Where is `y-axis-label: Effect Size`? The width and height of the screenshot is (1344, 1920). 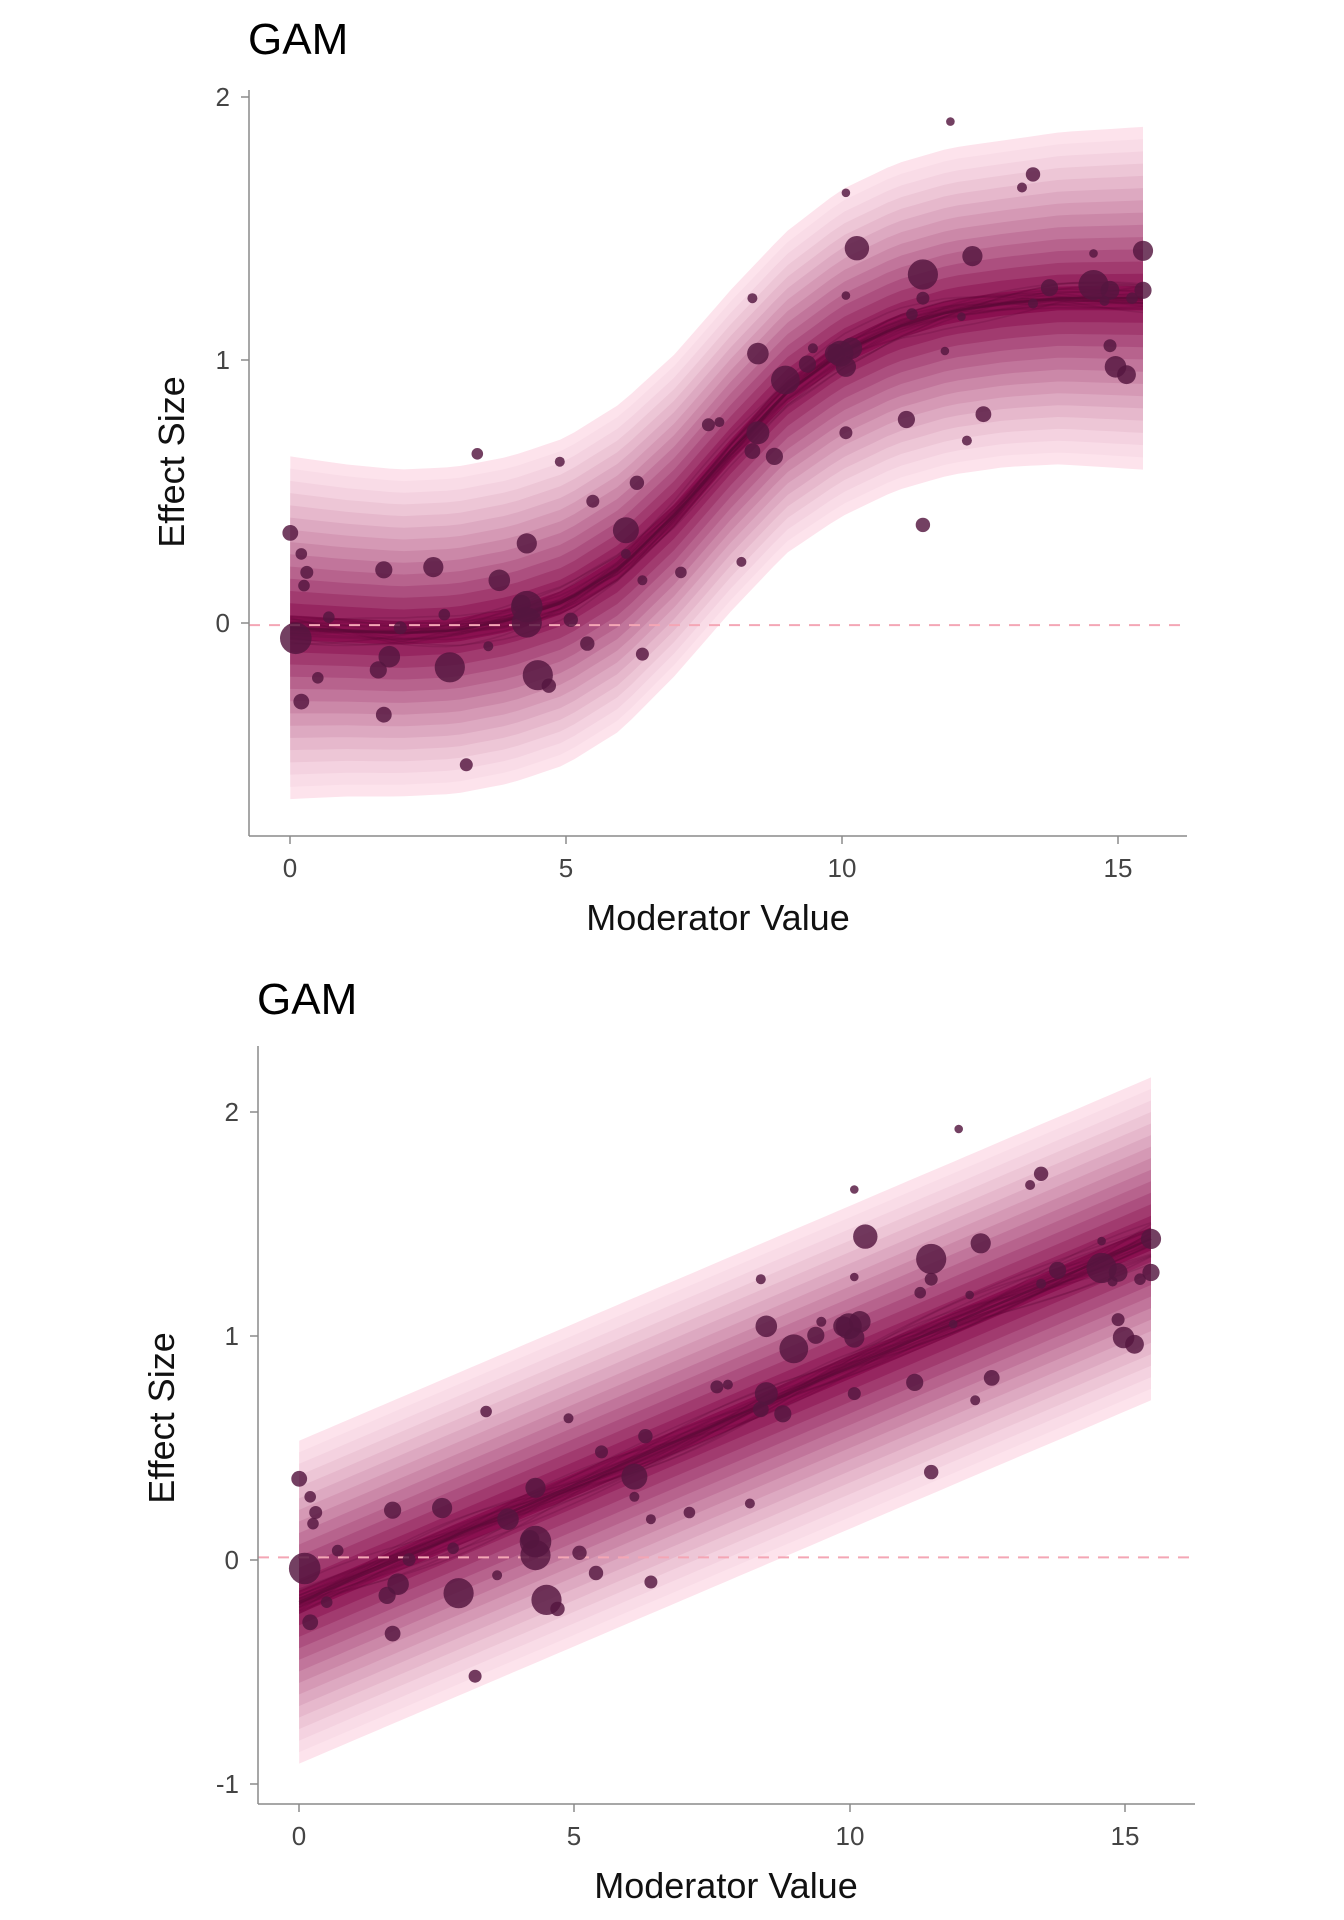
y-axis-label: Effect Size is located at coordinates (171, 461).